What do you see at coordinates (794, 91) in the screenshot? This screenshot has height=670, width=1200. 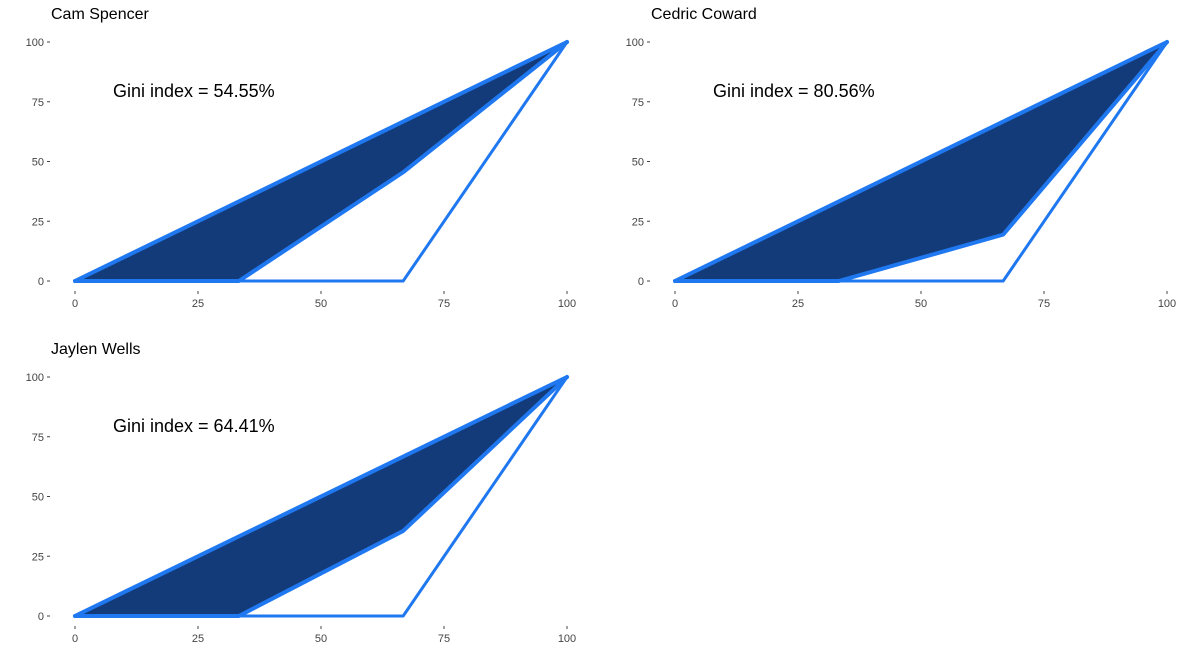 I see `gini-annotation: Gini index = 80.56%` at bounding box center [794, 91].